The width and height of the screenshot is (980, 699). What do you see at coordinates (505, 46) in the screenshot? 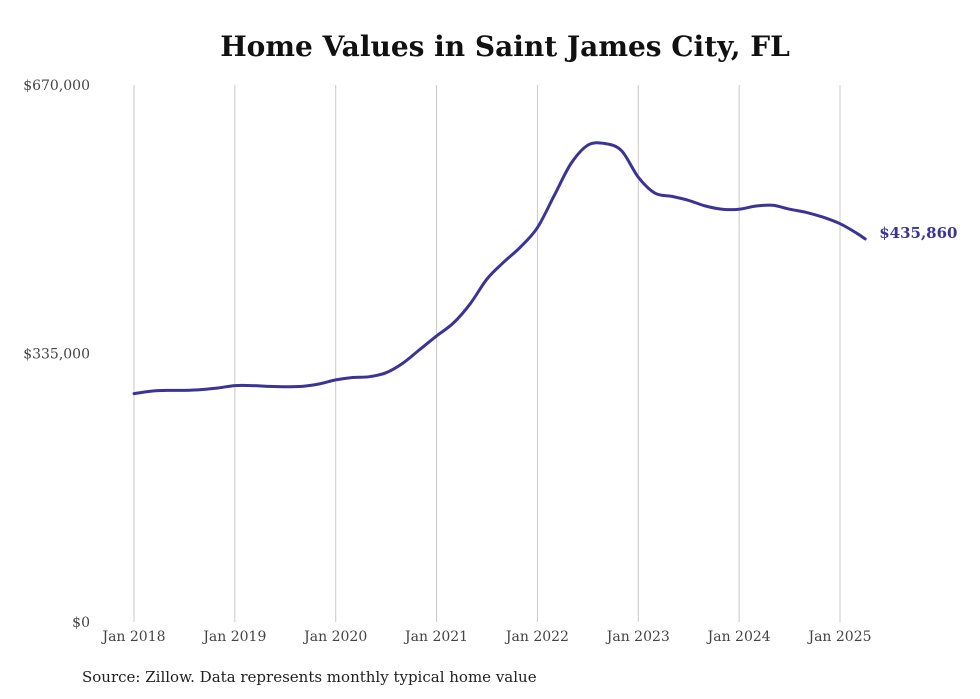
I see `chart-title: Home Values in Saint James City, FL` at bounding box center [505, 46].